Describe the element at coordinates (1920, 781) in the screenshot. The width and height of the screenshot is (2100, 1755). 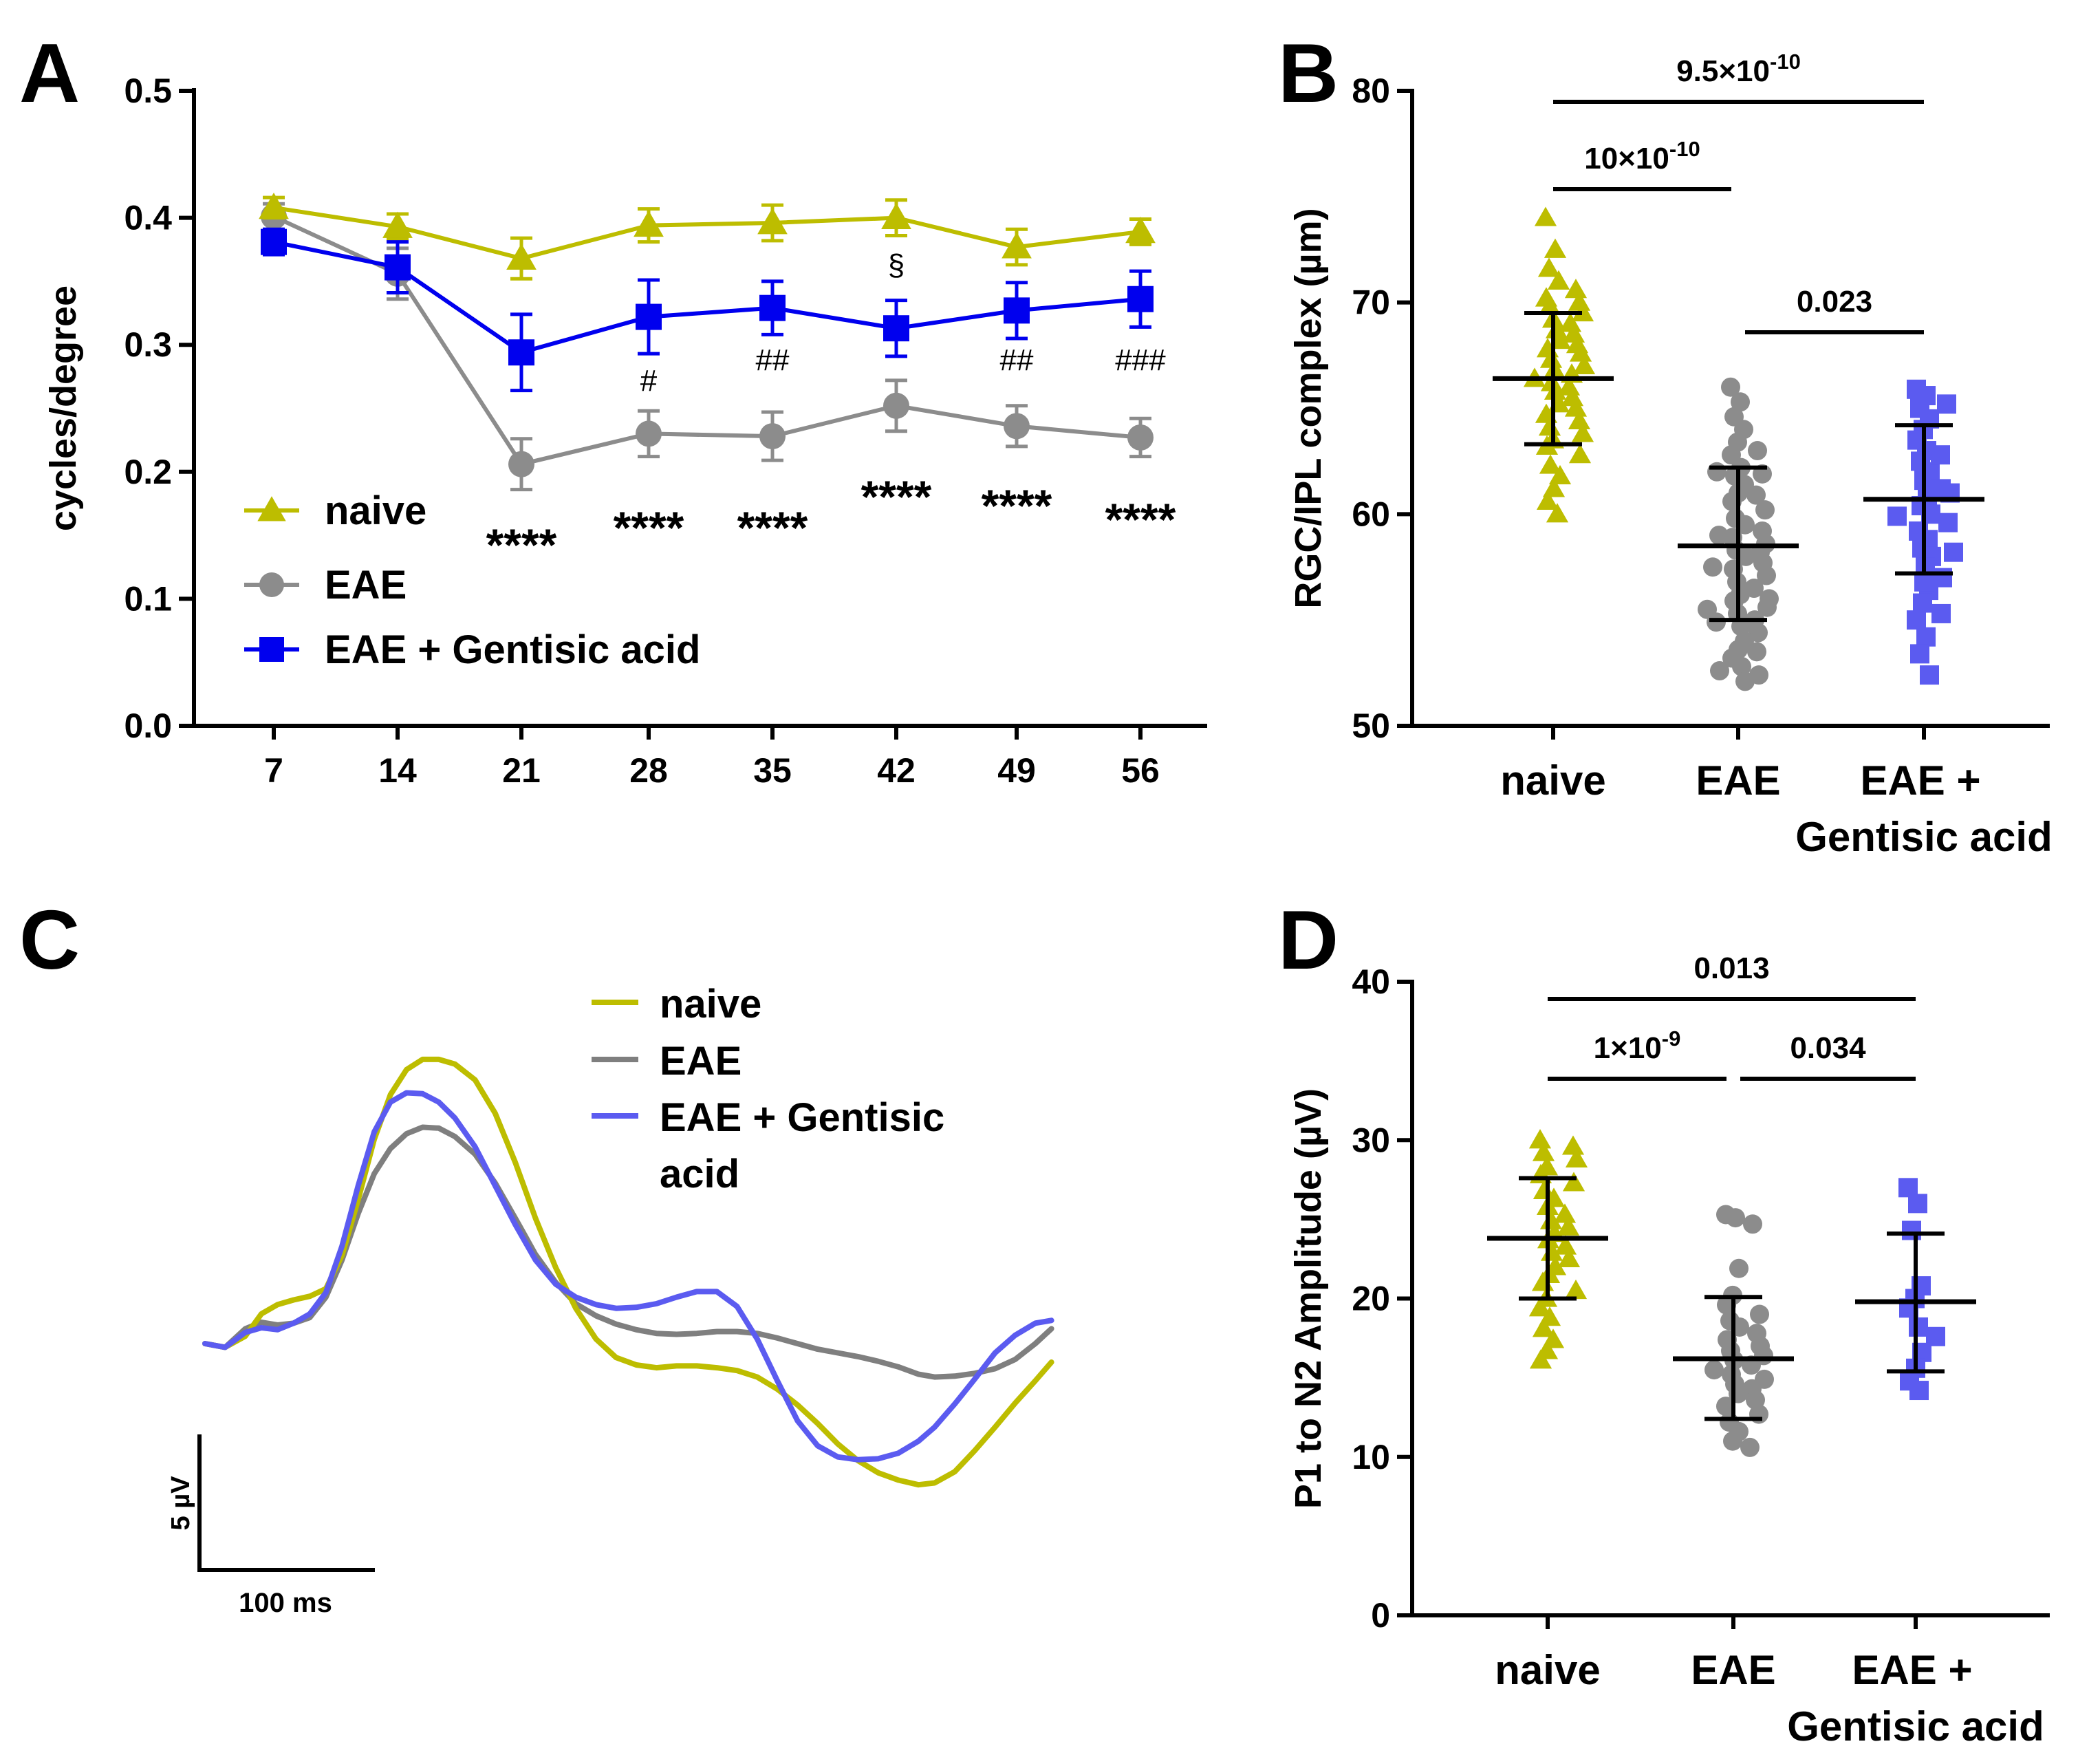
I see `b-x-group-label: EAE +` at that location.